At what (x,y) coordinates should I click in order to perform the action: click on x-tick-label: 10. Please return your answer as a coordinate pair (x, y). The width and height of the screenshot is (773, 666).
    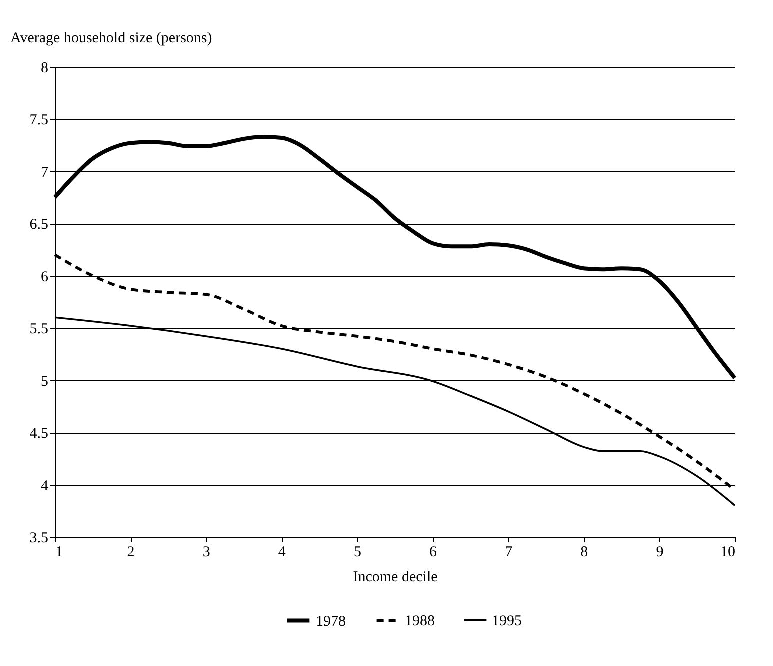
    Looking at the image, I should click on (728, 552).